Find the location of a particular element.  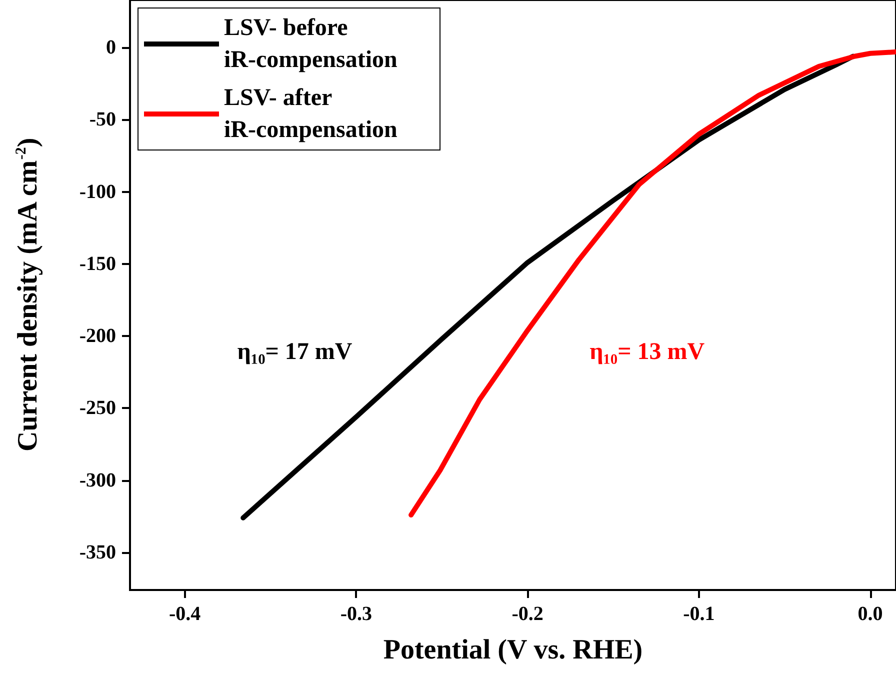

y-axis-title: Current density (mA cm-2) is located at coordinates (28, 295).